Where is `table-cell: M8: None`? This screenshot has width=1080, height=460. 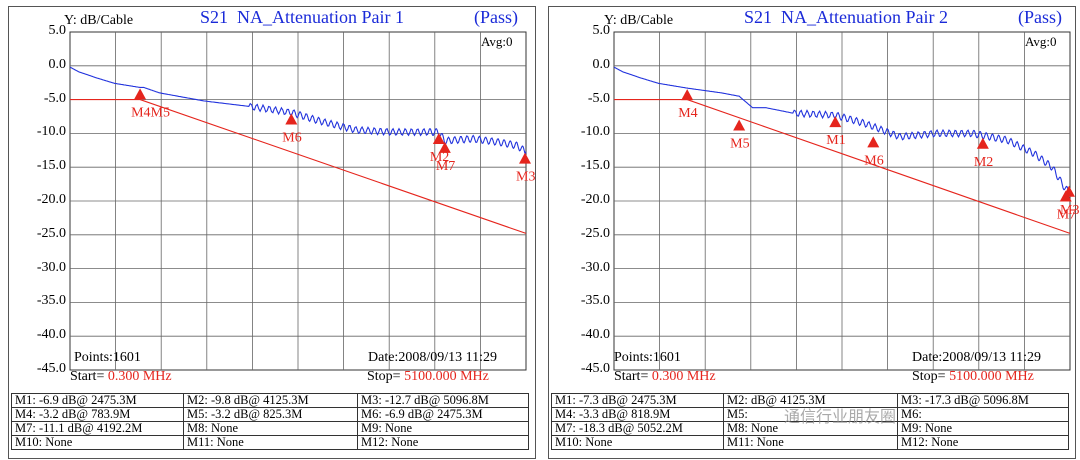
table-cell: M8: None is located at coordinates (270, 428).